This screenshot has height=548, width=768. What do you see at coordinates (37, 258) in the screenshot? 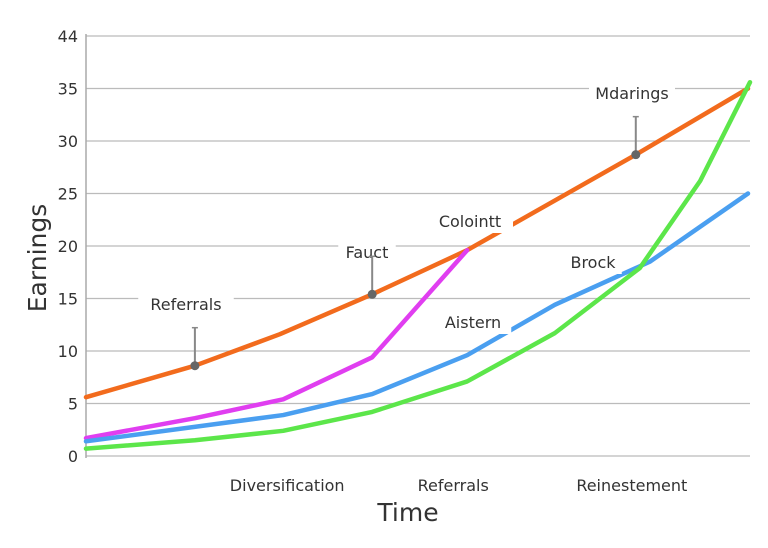
I see `y-axis-label: Earnings` at bounding box center [37, 258].